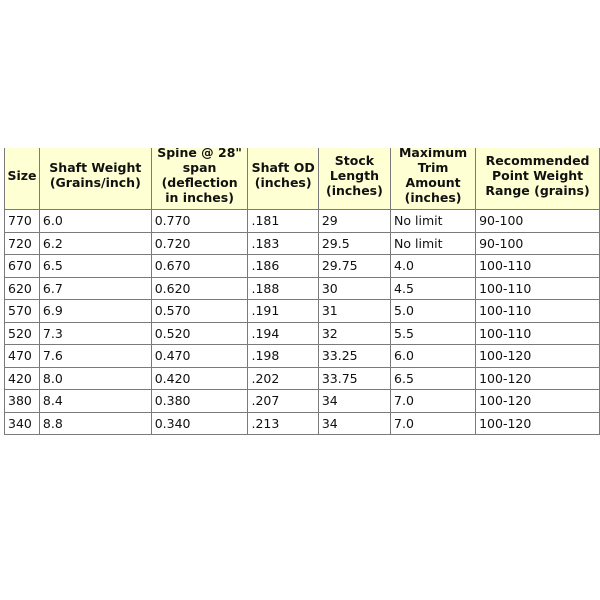 The height and width of the screenshot is (600, 600). Describe the element at coordinates (22, 243) in the screenshot. I see `table-cell: 720` at that location.